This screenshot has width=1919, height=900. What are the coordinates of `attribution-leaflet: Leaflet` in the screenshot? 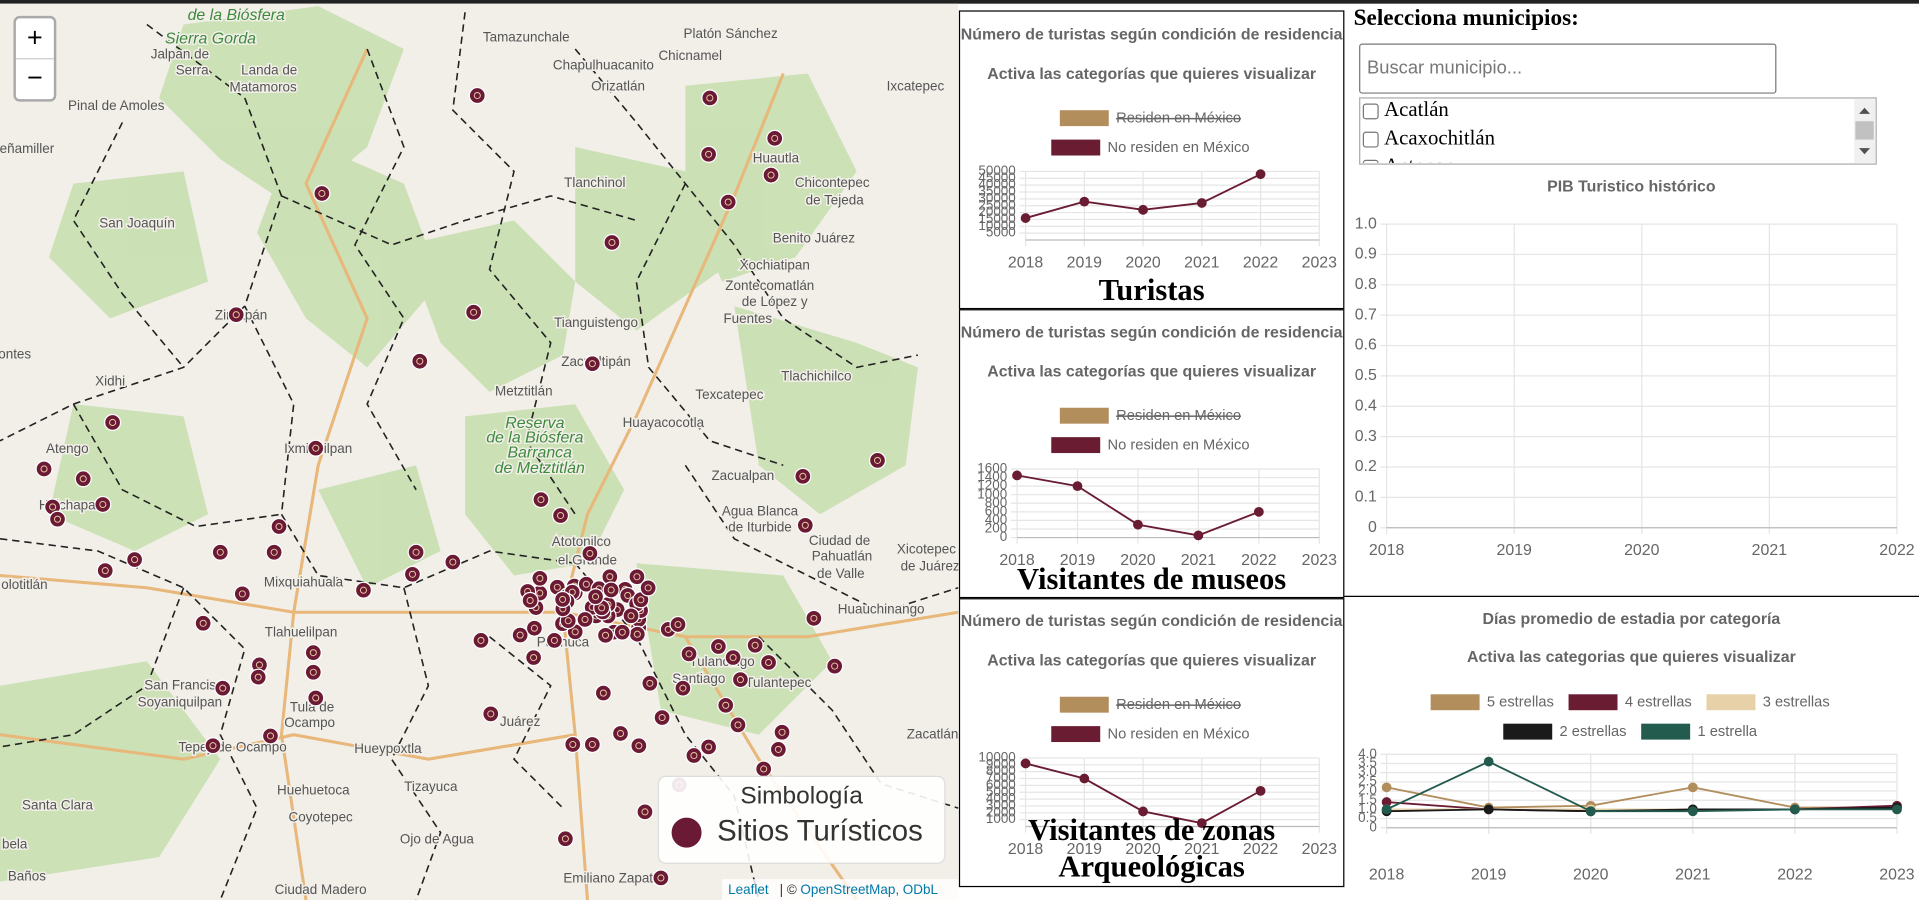 It's located at (748, 889).